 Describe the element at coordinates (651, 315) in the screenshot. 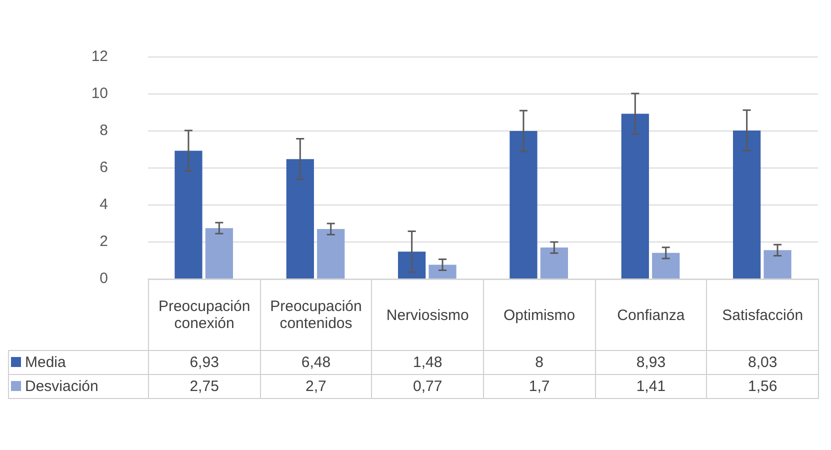

I see `x-tick-label: Confianza` at that location.